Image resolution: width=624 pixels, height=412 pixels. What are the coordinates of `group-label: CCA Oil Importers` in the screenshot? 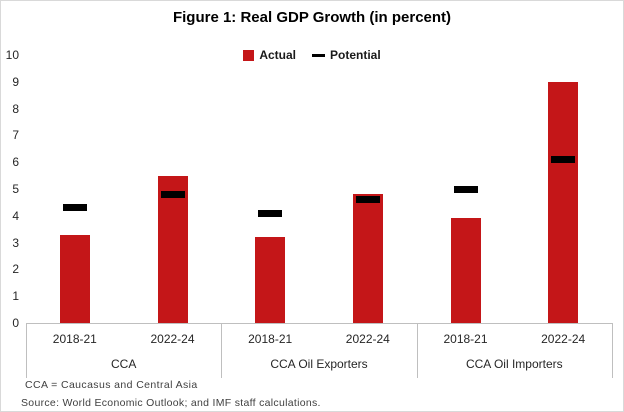 It's located at (514, 364).